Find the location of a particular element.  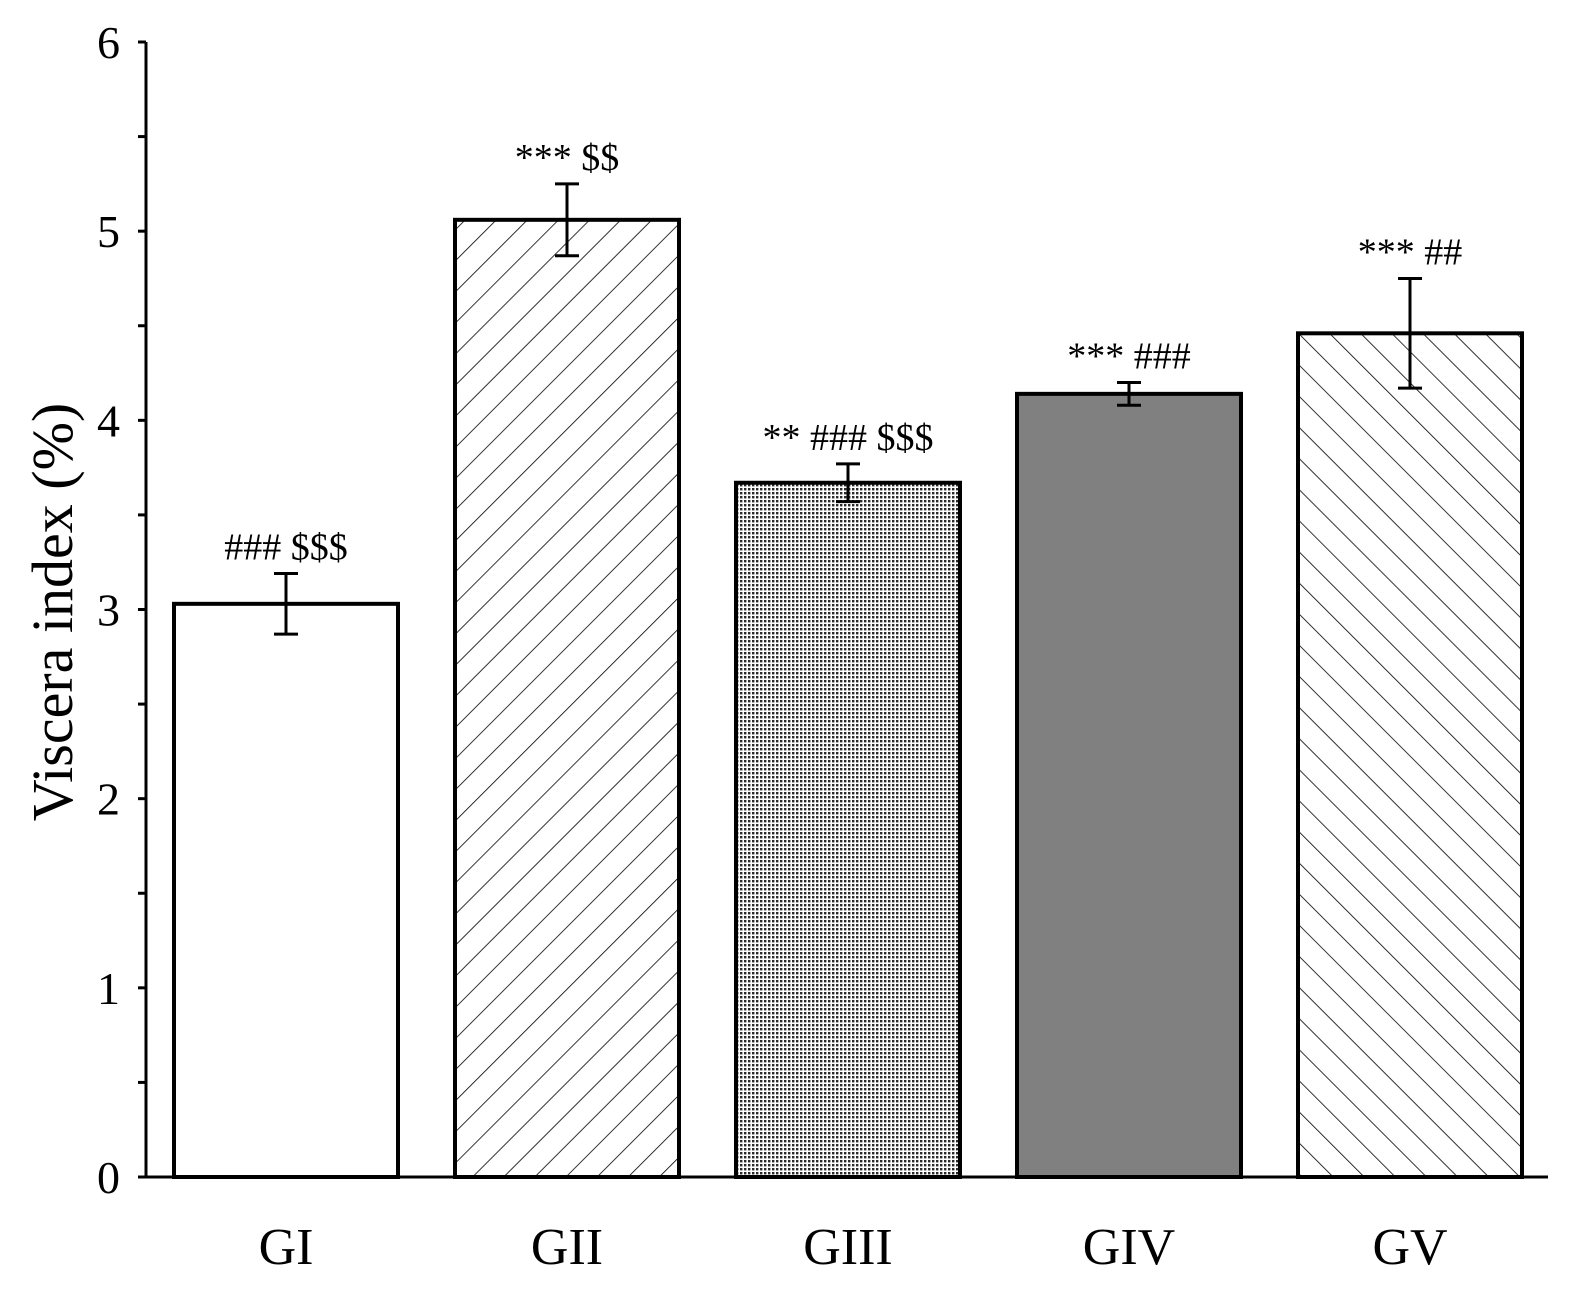

y-tick-label: 3 is located at coordinates (108, 610).